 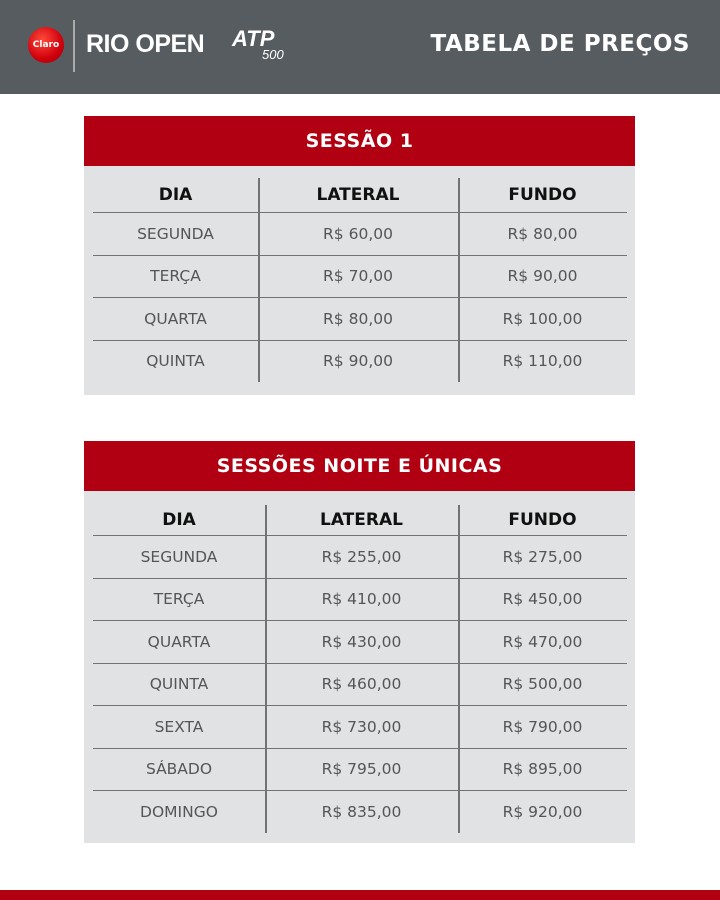 I want to click on rio-open-logo: RIO OPEN, so click(x=145, y=44).